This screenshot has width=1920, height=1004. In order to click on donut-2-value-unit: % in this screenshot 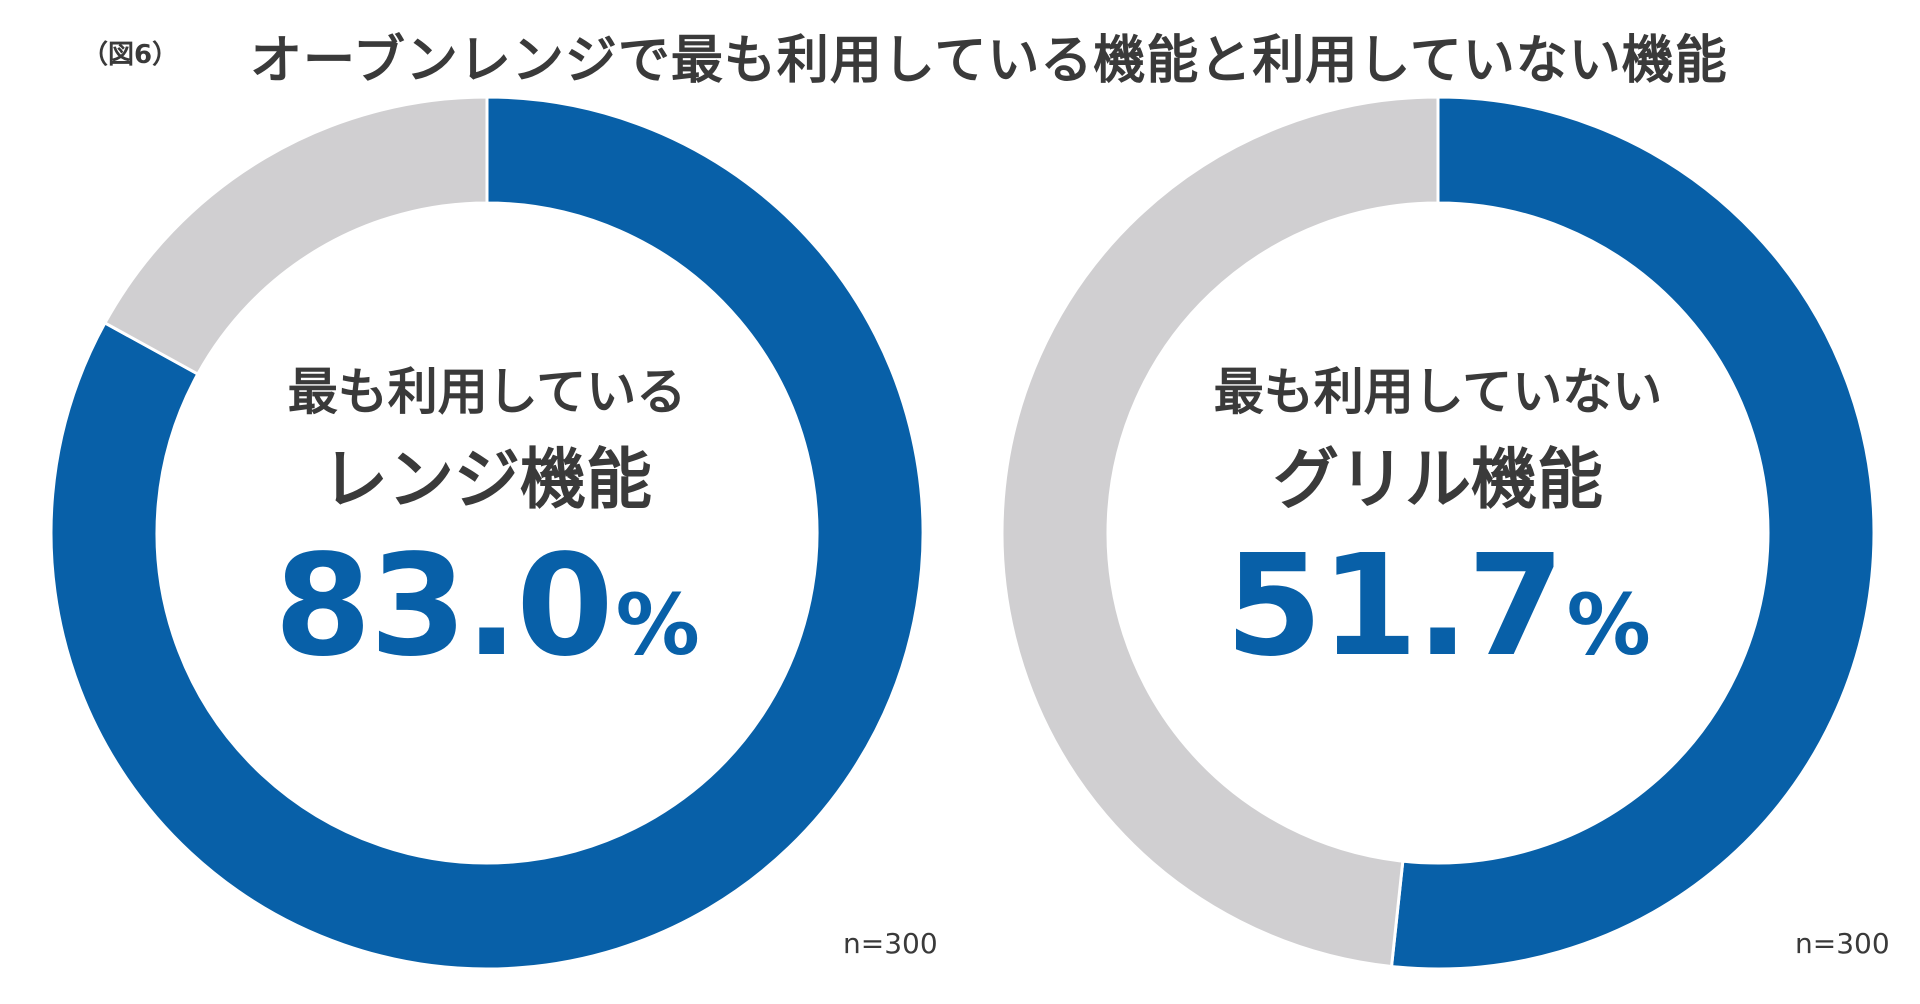, I will do `click(1608, 625)`.